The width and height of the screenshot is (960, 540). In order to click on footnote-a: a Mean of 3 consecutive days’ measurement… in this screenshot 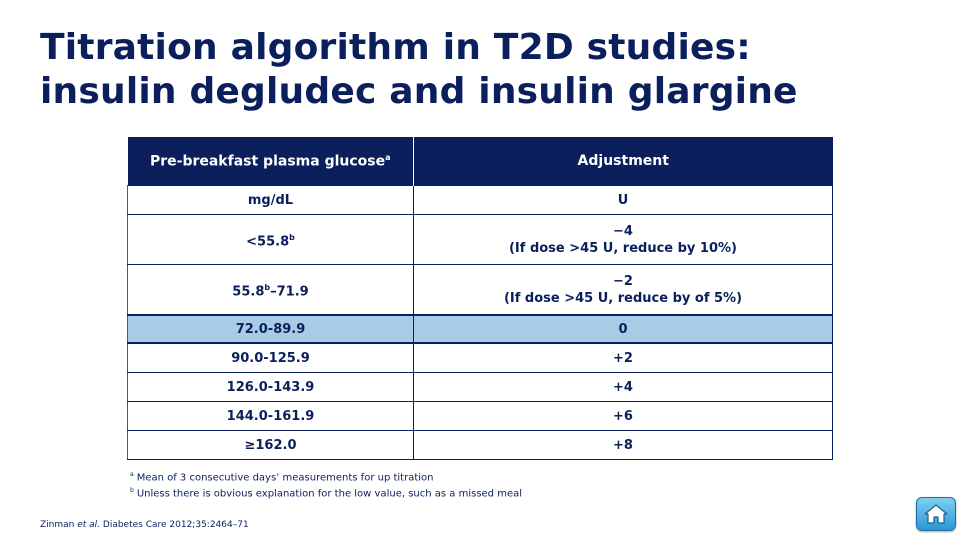, I will do `click(282, 477)`.